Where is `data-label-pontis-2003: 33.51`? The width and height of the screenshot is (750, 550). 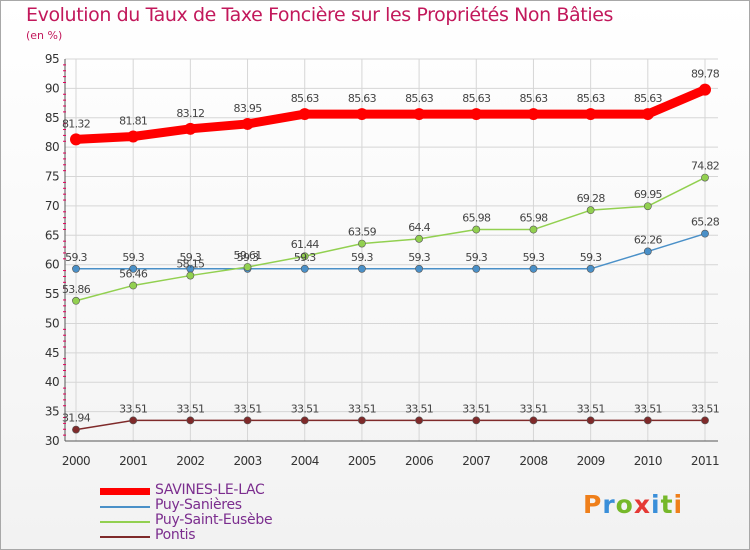 data-label-pontis-2003: 33.51 is located at coordinates (248, 408).